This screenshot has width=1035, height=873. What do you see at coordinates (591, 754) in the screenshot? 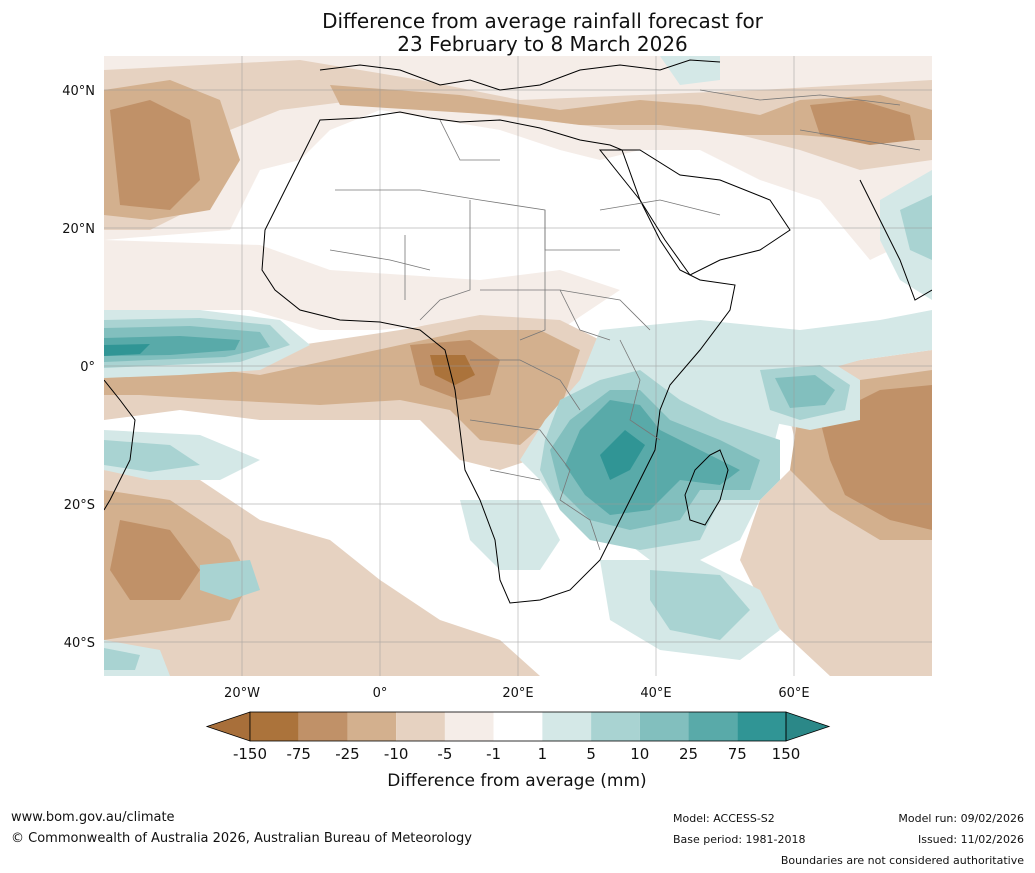
I see `colorbar-tick-label: 5` at bounding box center [591, 754].